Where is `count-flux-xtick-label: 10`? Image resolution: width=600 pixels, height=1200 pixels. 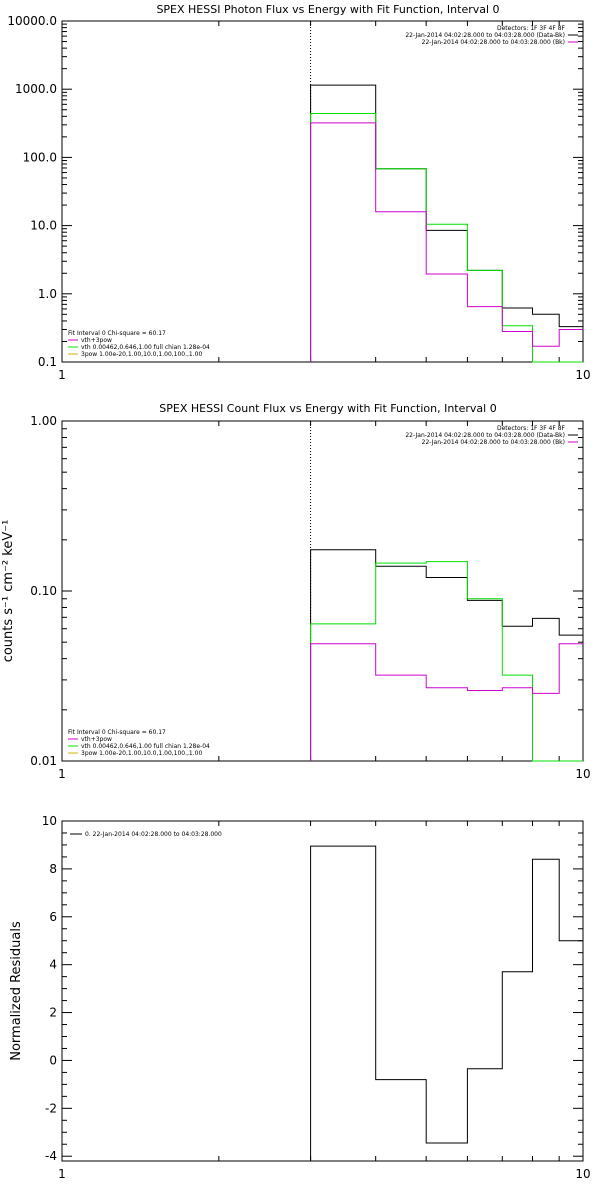
count-flux-xtick-label: 10 is located at coordinates (582, 774).